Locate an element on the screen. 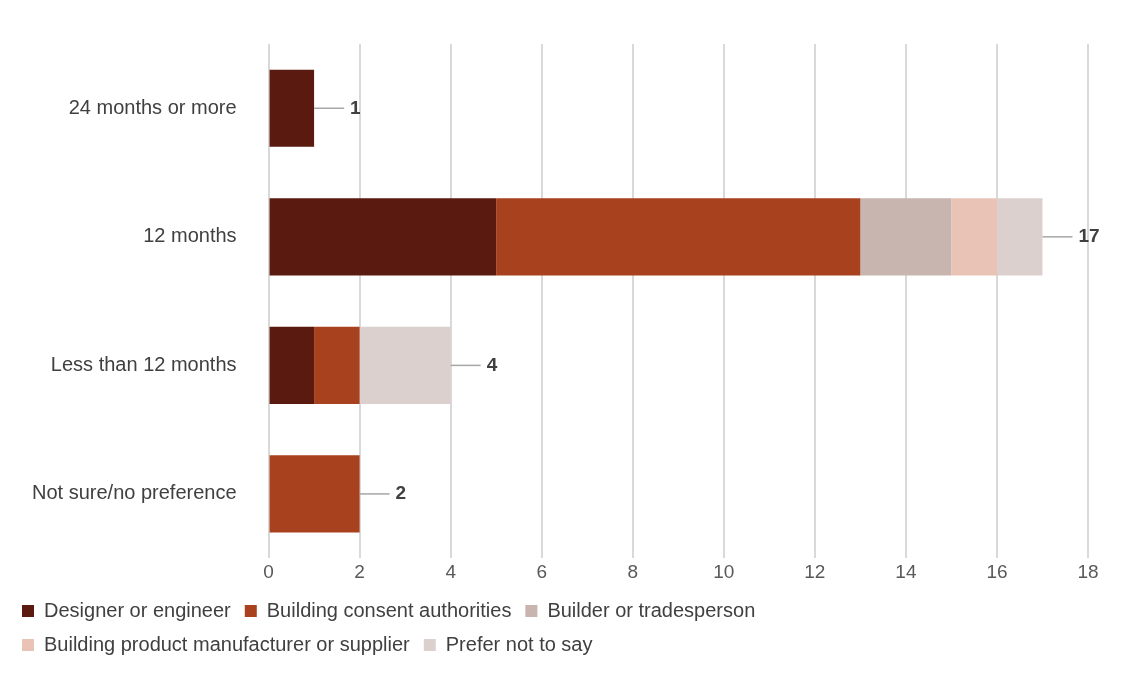 The width and height of the screenshot is (1126, 673). x-tick-label: 16 is located at coordinates (997, 571).